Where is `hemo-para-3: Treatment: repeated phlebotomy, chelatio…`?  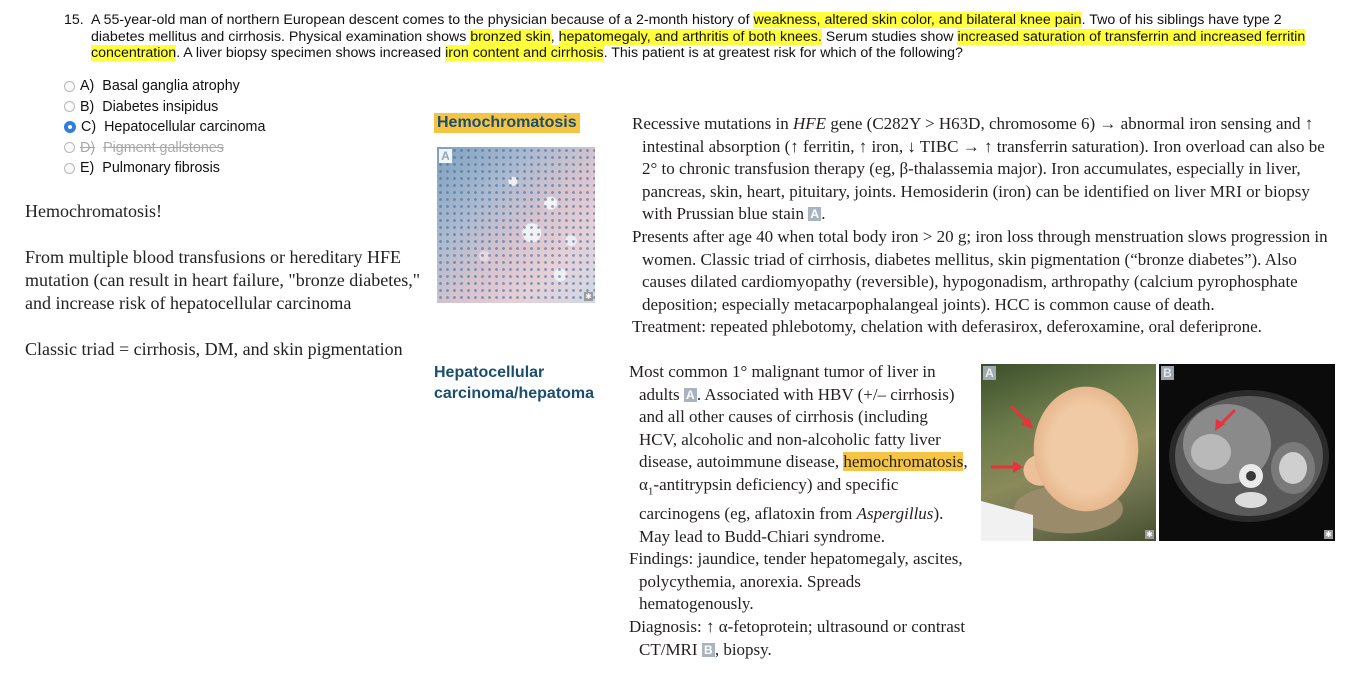 hemo-para-3: Treatment: repeated phlebotomy, chelatio… is located at coordinates (947, 327).